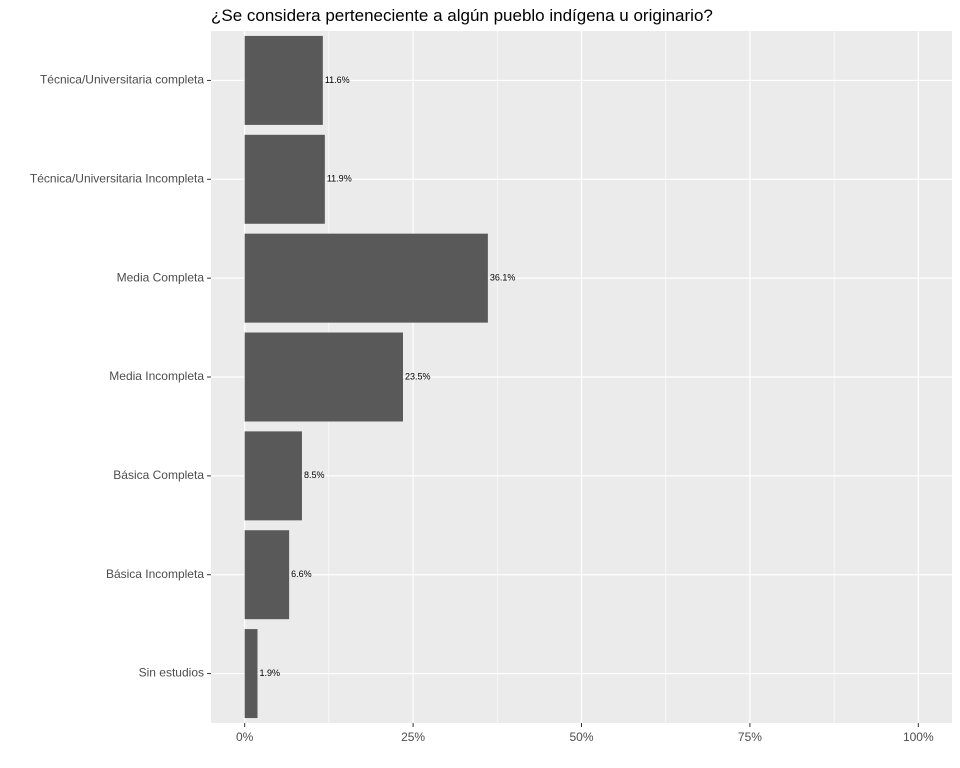 Image resolution: width=960 pixels, height=768 pixels. I want to click on x-tick-label: 50%, so click(581, 737).